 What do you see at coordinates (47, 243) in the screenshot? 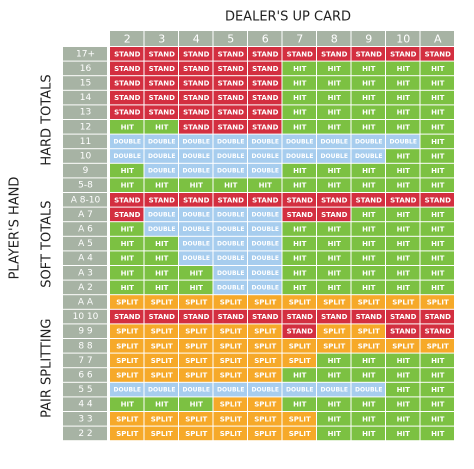
I see `section-label: SOFT TOTALS` at bounding box center [47, 243].